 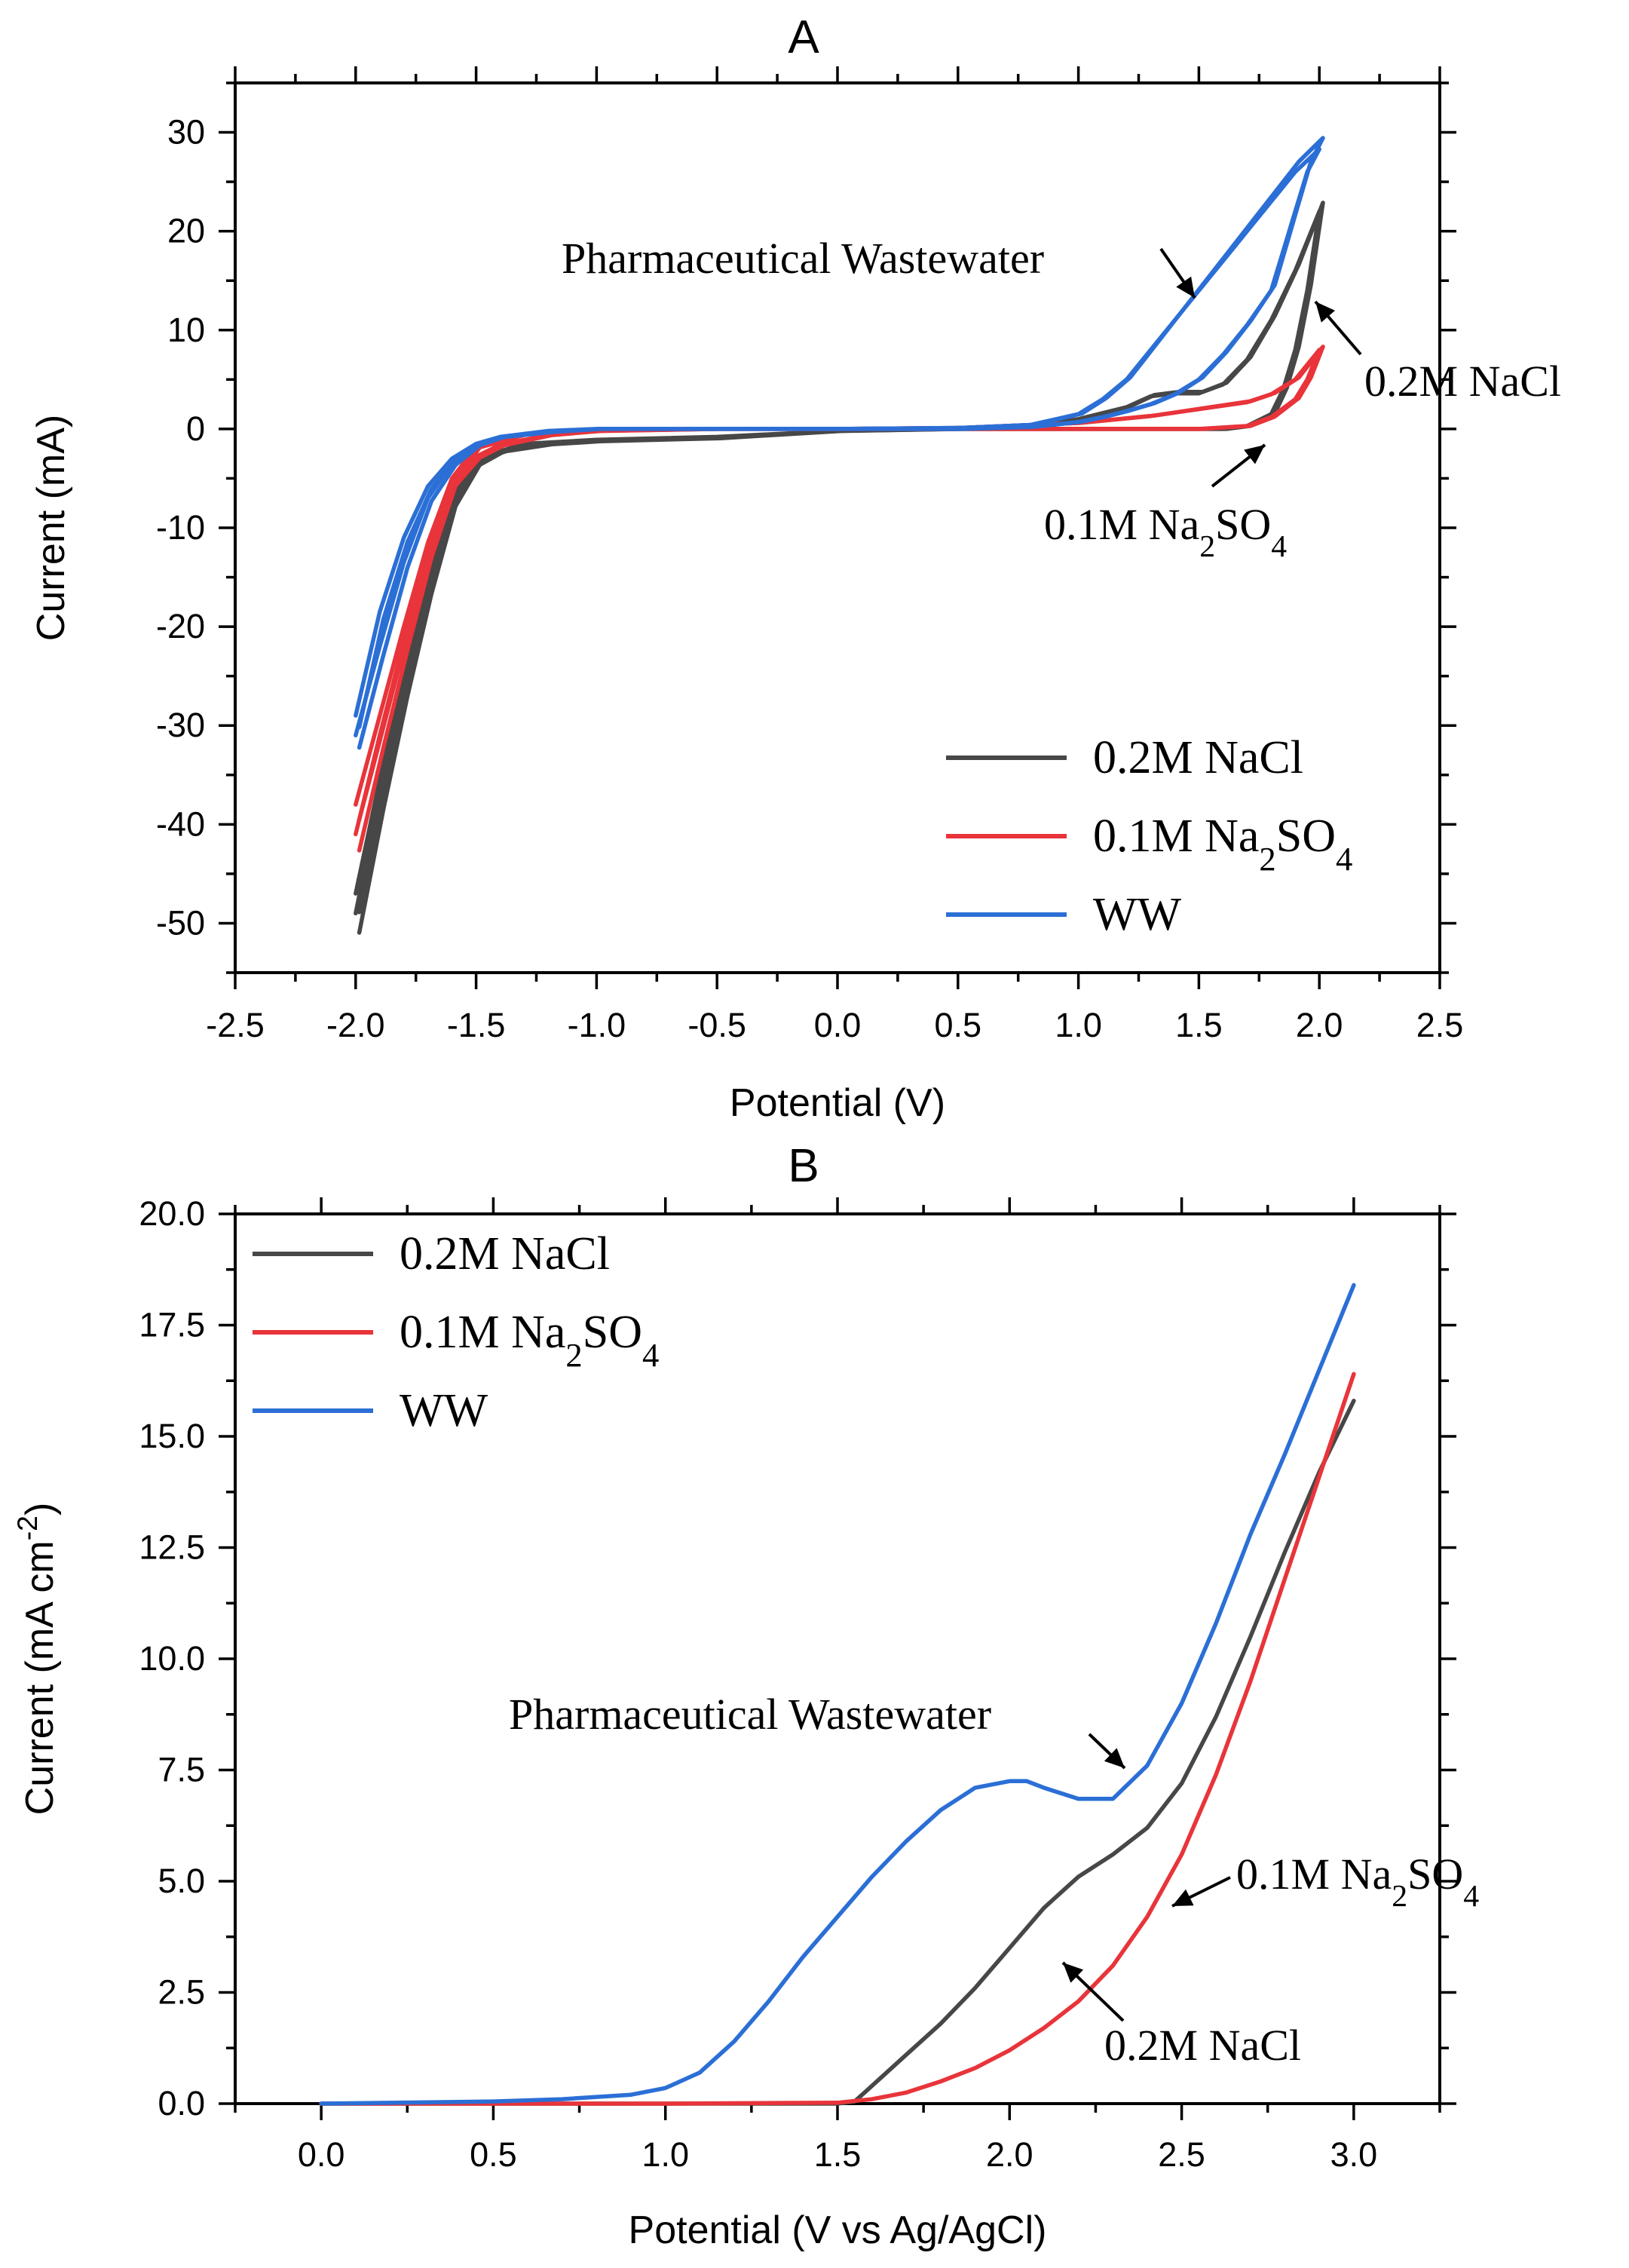 What do you see at coordinates (180, 725) in the screenshot?
I see `y-tick-label: -30` at bounding box center [180, 725].